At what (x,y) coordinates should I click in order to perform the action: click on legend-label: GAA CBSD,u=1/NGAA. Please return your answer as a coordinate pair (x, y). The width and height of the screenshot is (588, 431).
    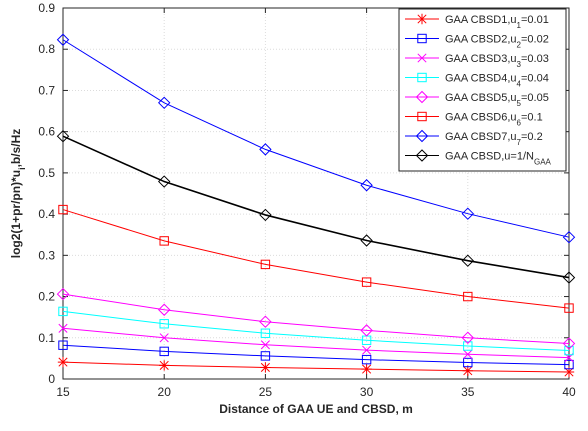
    Looking at the image, I should click on (498, 159).